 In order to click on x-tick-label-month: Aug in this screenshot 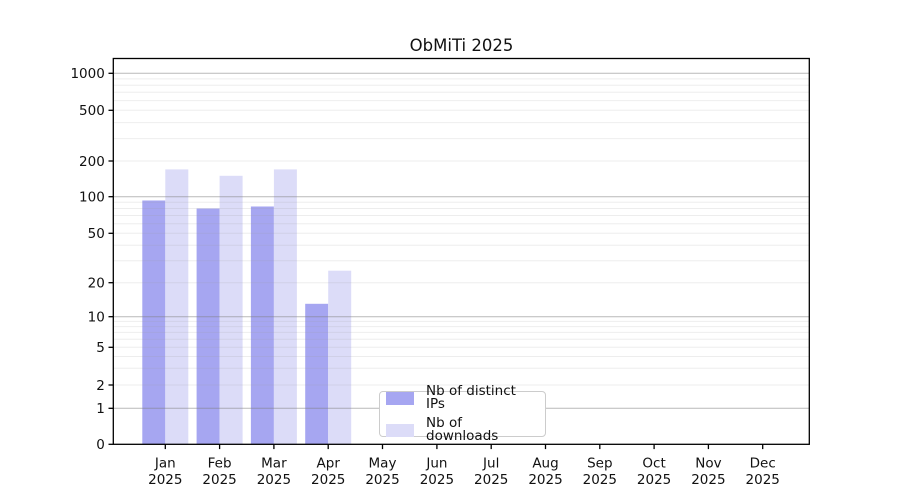, I will do `click(545, 464)`.